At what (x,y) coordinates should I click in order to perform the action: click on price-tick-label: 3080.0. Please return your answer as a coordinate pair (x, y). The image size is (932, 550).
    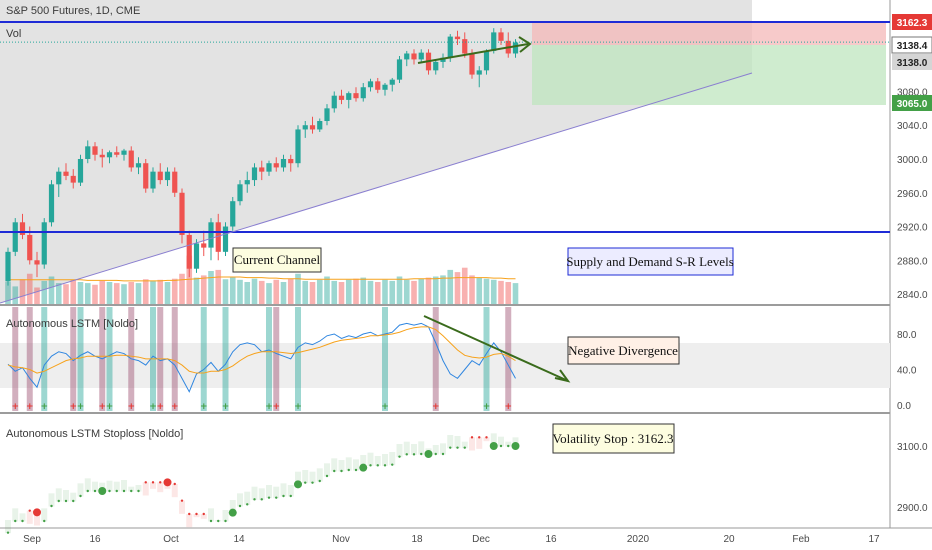
    Looking at the image, I should click on (912, 92).